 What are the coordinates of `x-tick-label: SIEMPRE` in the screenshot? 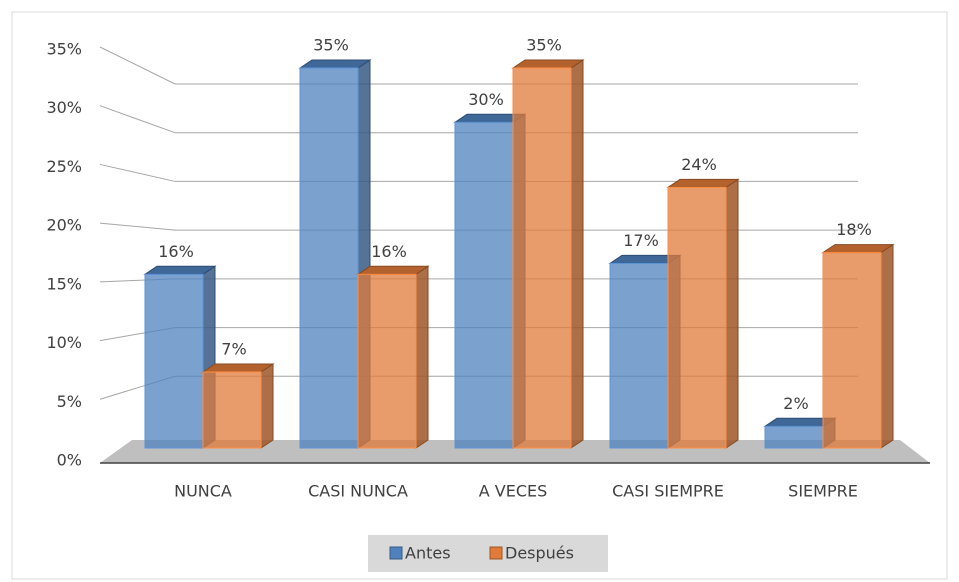 It's located at (823, 491).